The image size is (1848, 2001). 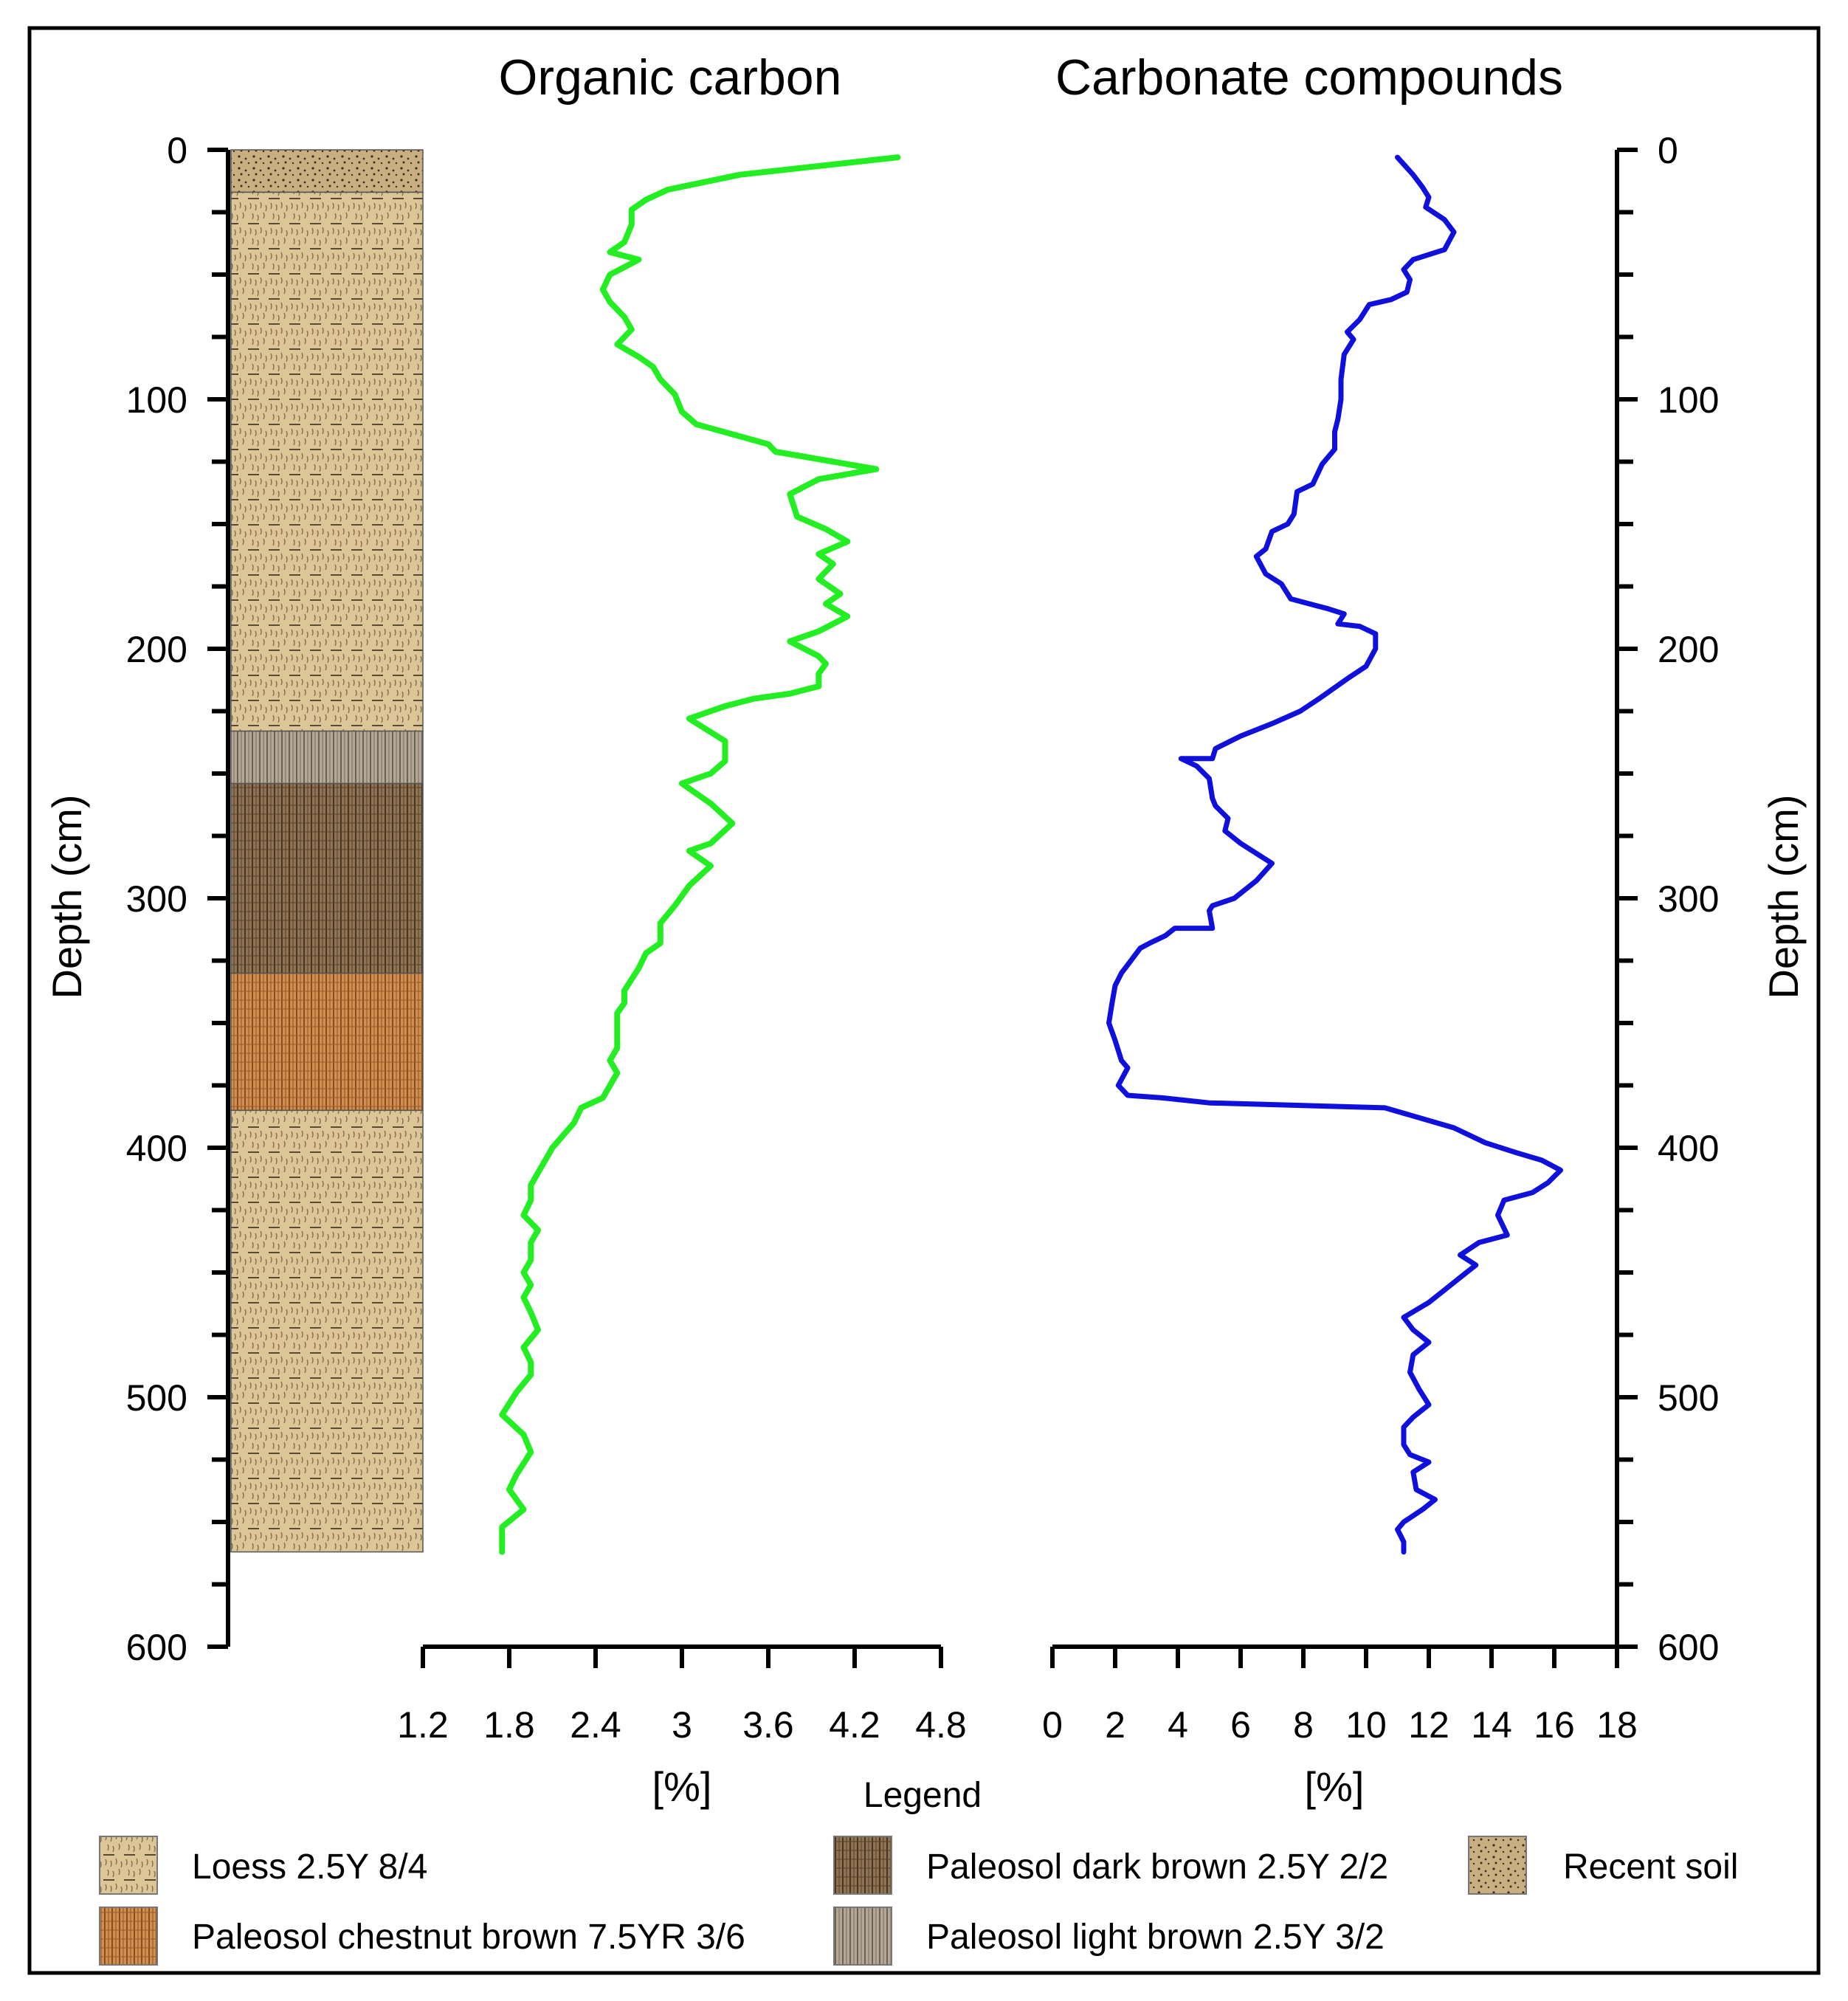 I want to click on carbonate-x-tick-label: 18, so click(x=1617, y=1725).